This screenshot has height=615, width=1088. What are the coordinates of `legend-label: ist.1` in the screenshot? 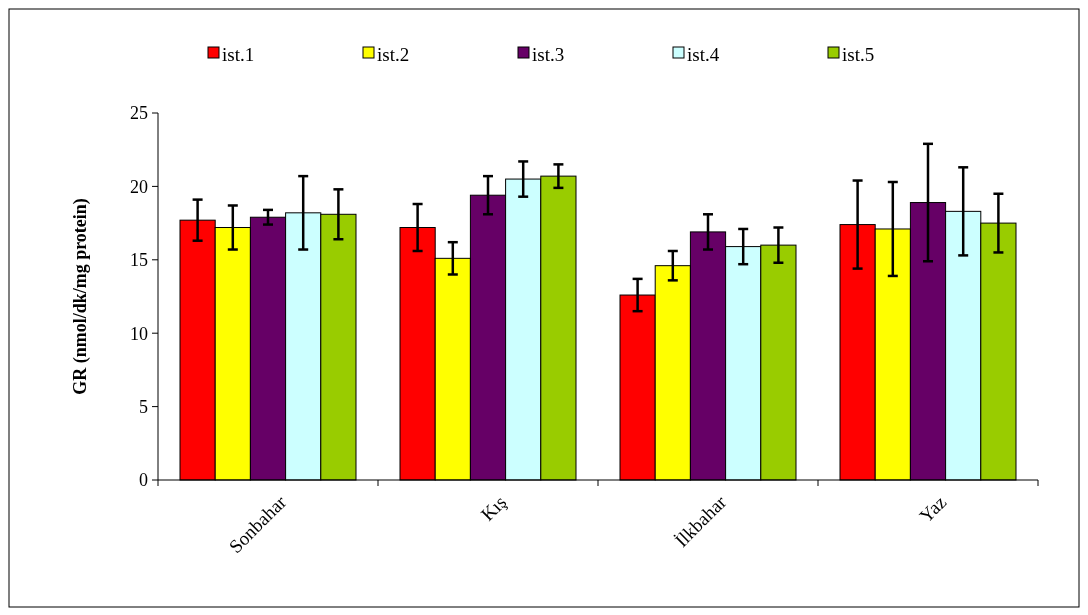 It's located at (238, 54).